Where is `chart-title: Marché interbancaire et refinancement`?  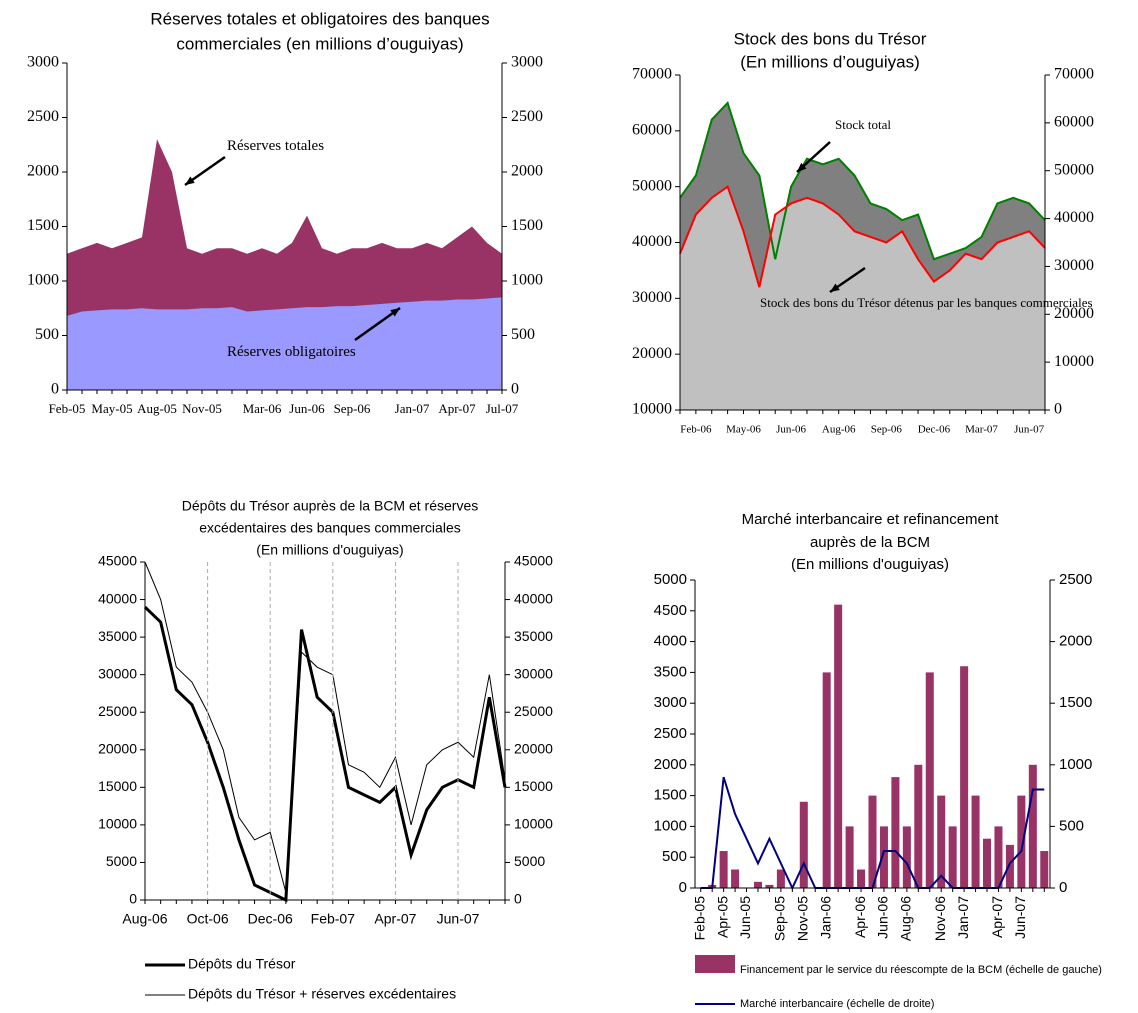 chart-title: Marché interbancaire et refinancement is located at coordinates (871, 519).